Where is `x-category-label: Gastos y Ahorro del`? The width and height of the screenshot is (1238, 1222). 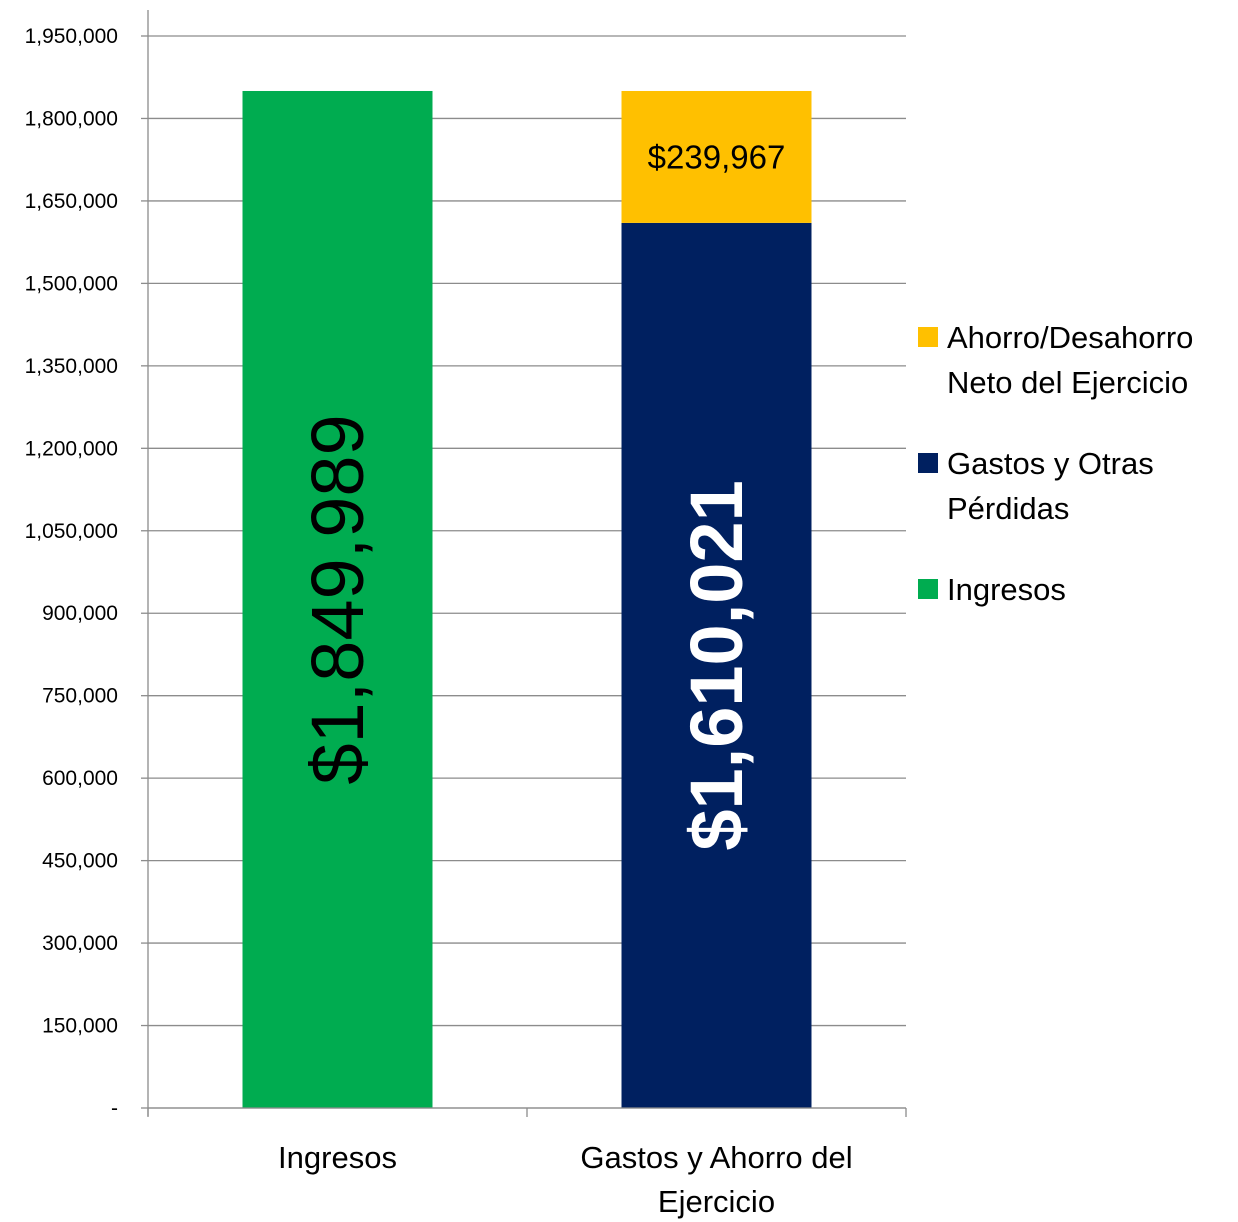 x-category-label: Gastos y Ahorro del is located at coordinates (716, 1157).